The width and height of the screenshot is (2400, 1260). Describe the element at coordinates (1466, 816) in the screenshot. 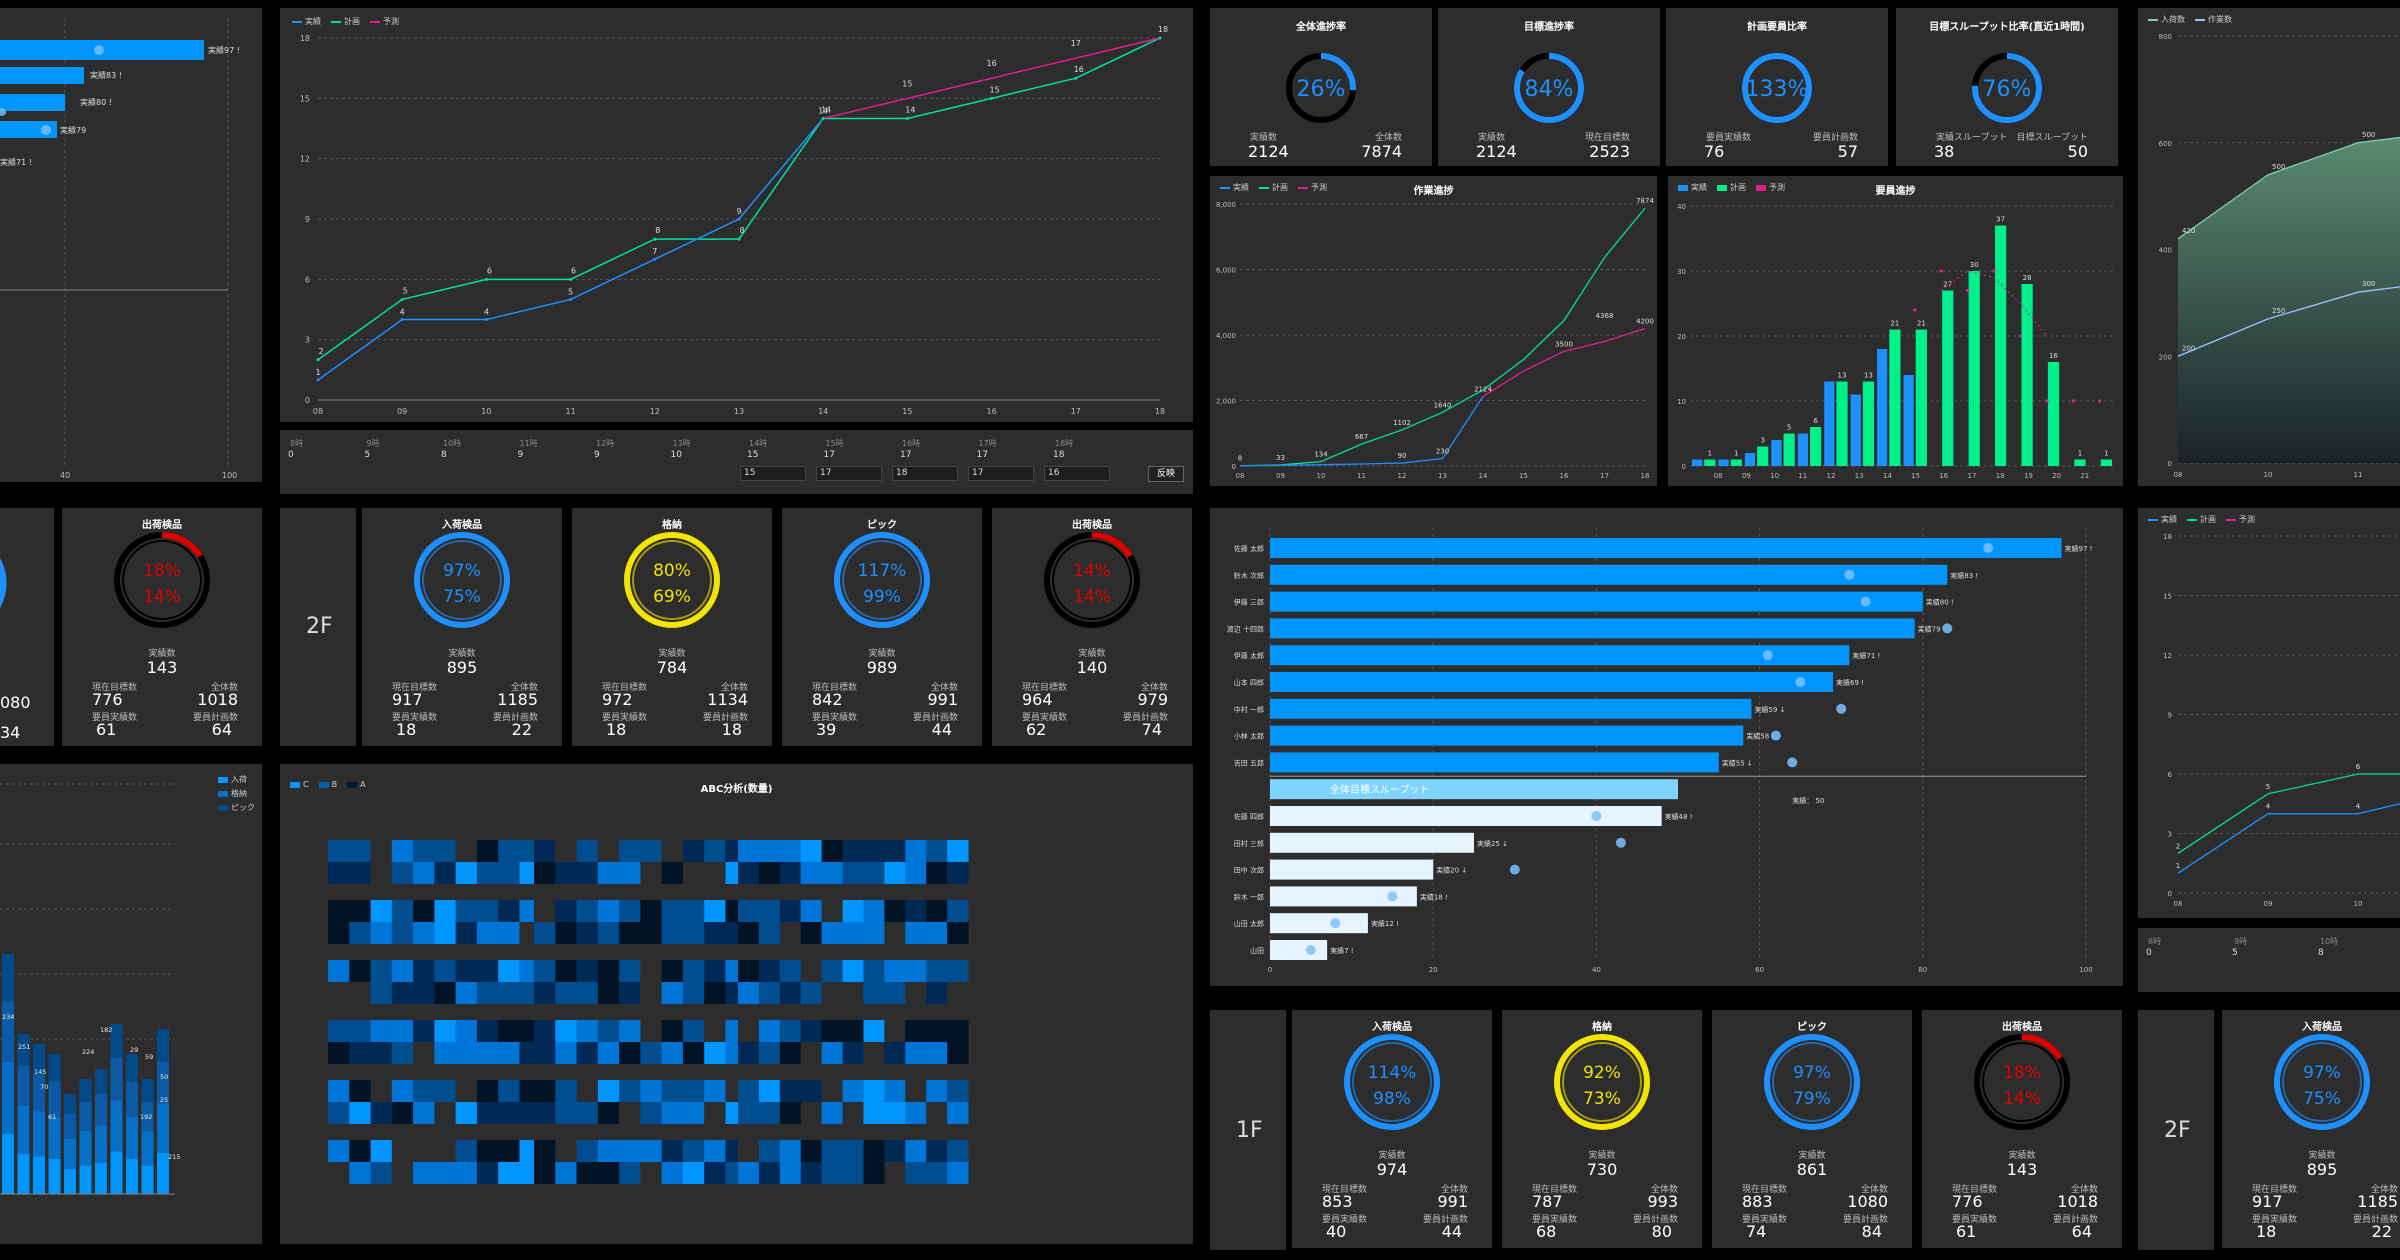

I see `ranking-bar` at that location.